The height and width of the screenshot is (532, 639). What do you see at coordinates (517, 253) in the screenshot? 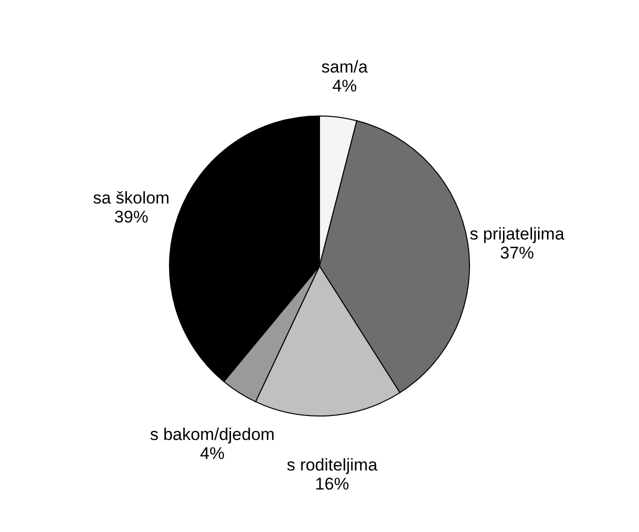
I see `data-label: 37%` at bounding box center [517, 253].